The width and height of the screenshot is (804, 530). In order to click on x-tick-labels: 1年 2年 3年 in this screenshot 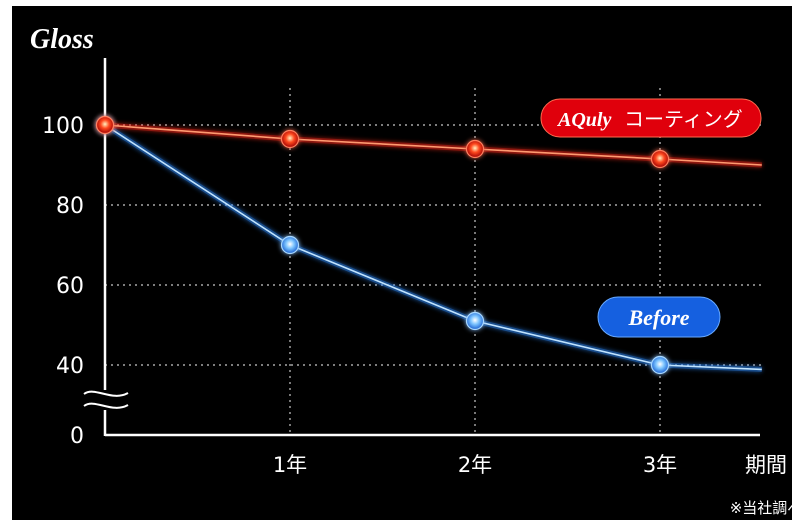, I will do `click(475, 465)`.